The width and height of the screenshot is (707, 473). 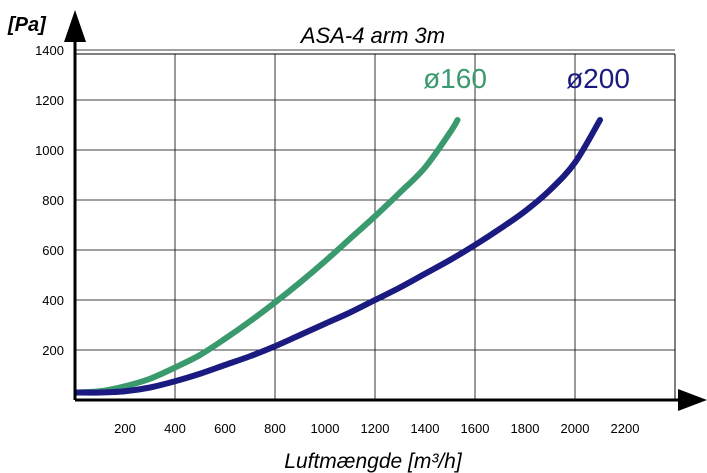 What do you see at coordinates (325, 428) in the screenshot?
I see `x-tick-label: 1000` at bounding box center [325, 428].